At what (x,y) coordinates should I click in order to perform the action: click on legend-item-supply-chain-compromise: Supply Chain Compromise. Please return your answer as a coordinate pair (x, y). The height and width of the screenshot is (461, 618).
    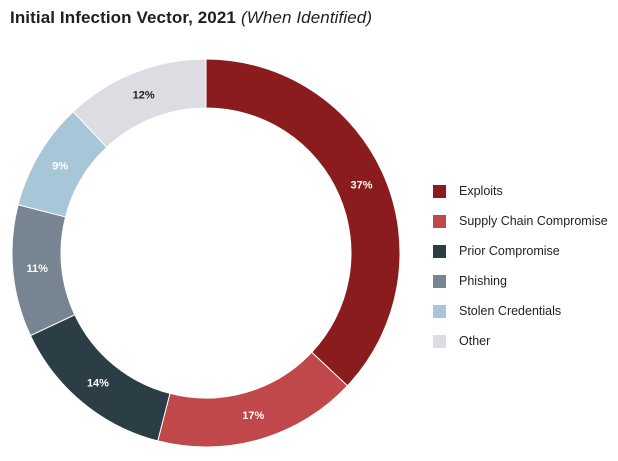
    Looking at the image, I should click on (520, 221).